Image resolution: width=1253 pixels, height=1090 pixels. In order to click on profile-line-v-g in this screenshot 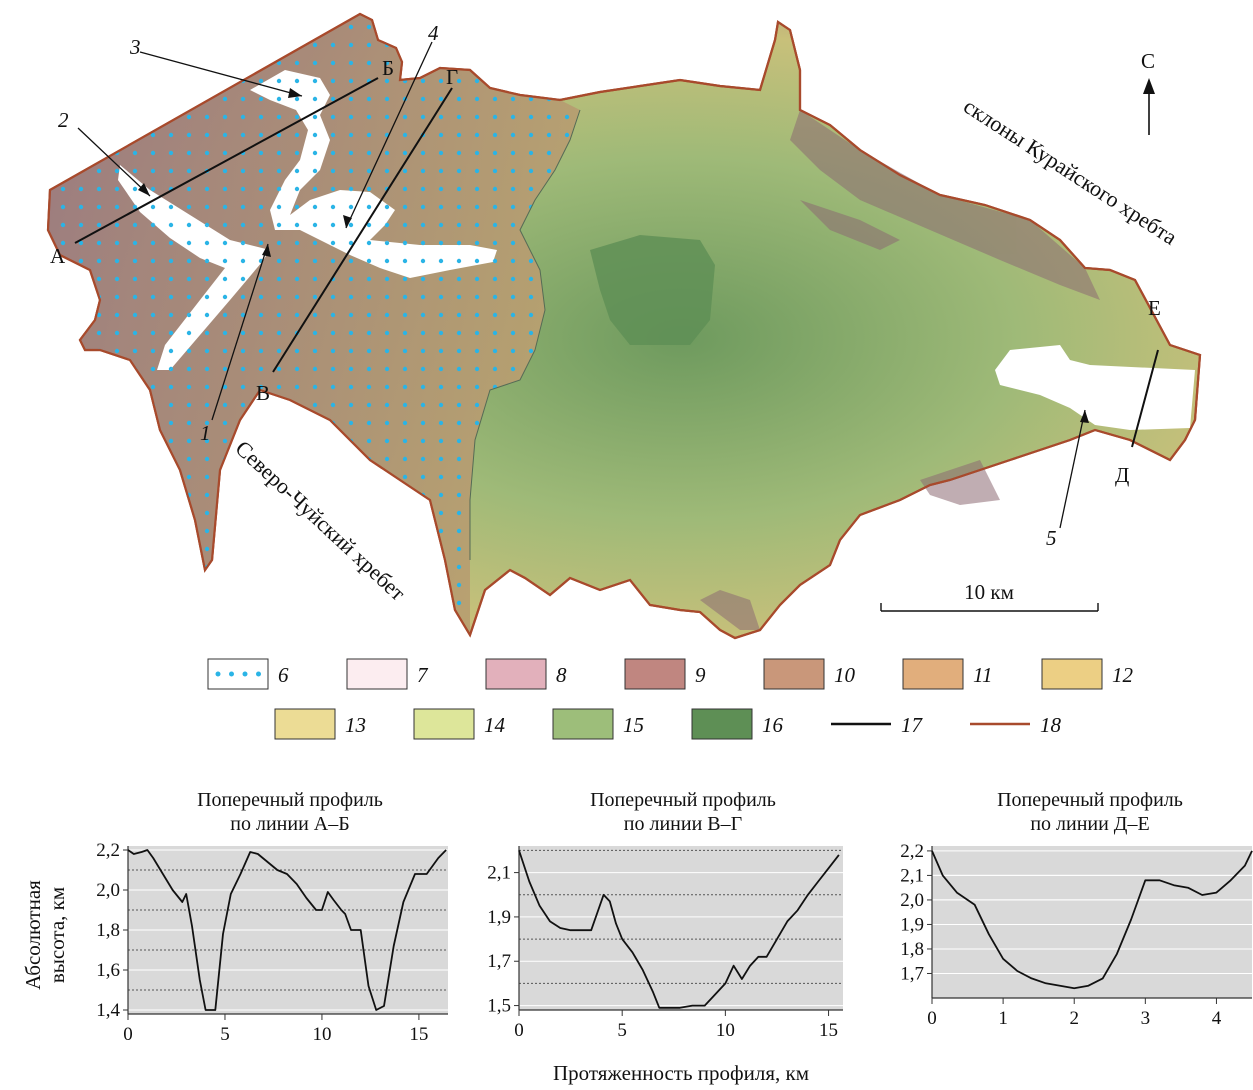, I will do `click(362, 230)`.